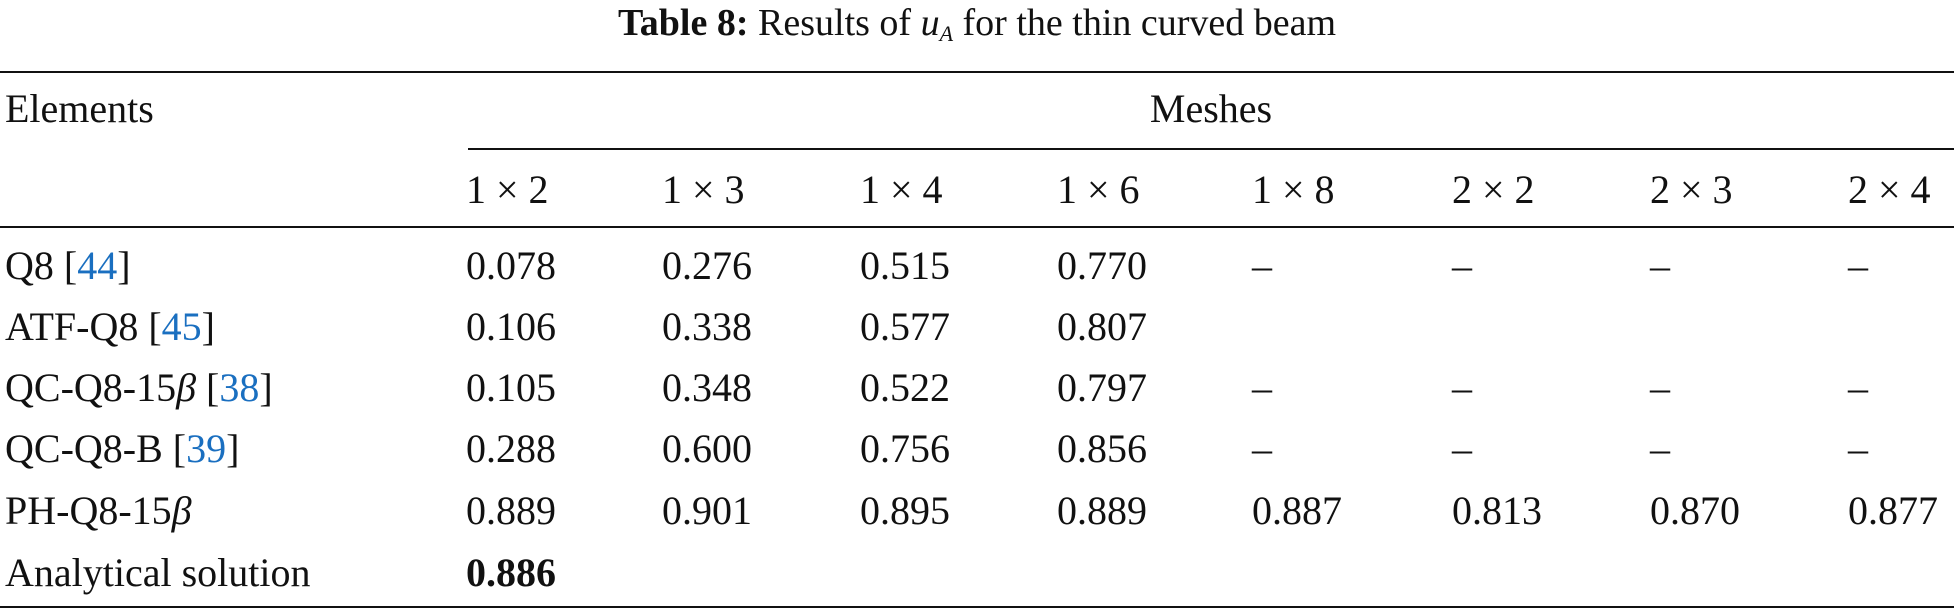 The width and height of the screenshot is (1954, 612). I want to click on bottom-rule, so click(977, 607).